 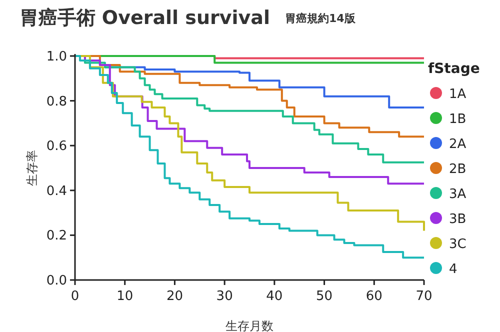 What do you see at coordinates (320, 18) in the screenshot?
I see `subtitle: 胃癌規約14版` at bounding box center [320, 18].